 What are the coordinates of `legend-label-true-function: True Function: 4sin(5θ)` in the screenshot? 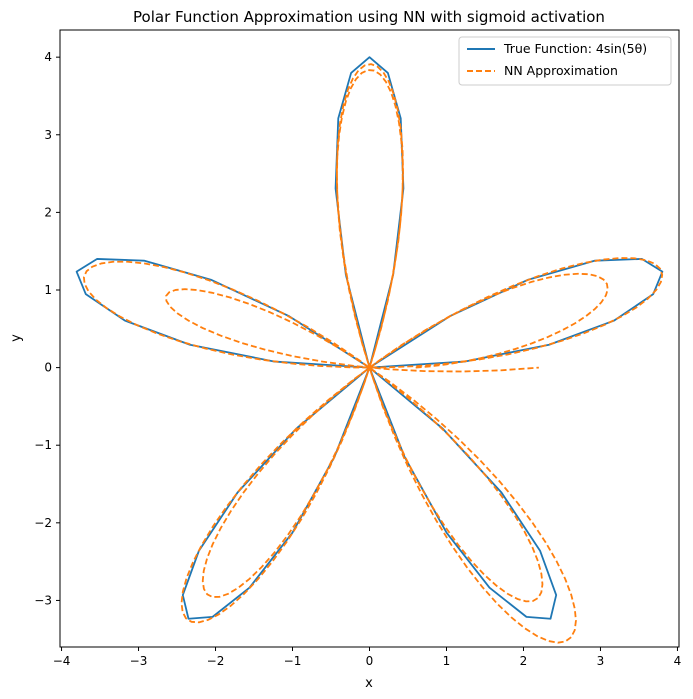 It's located at (575, 48).